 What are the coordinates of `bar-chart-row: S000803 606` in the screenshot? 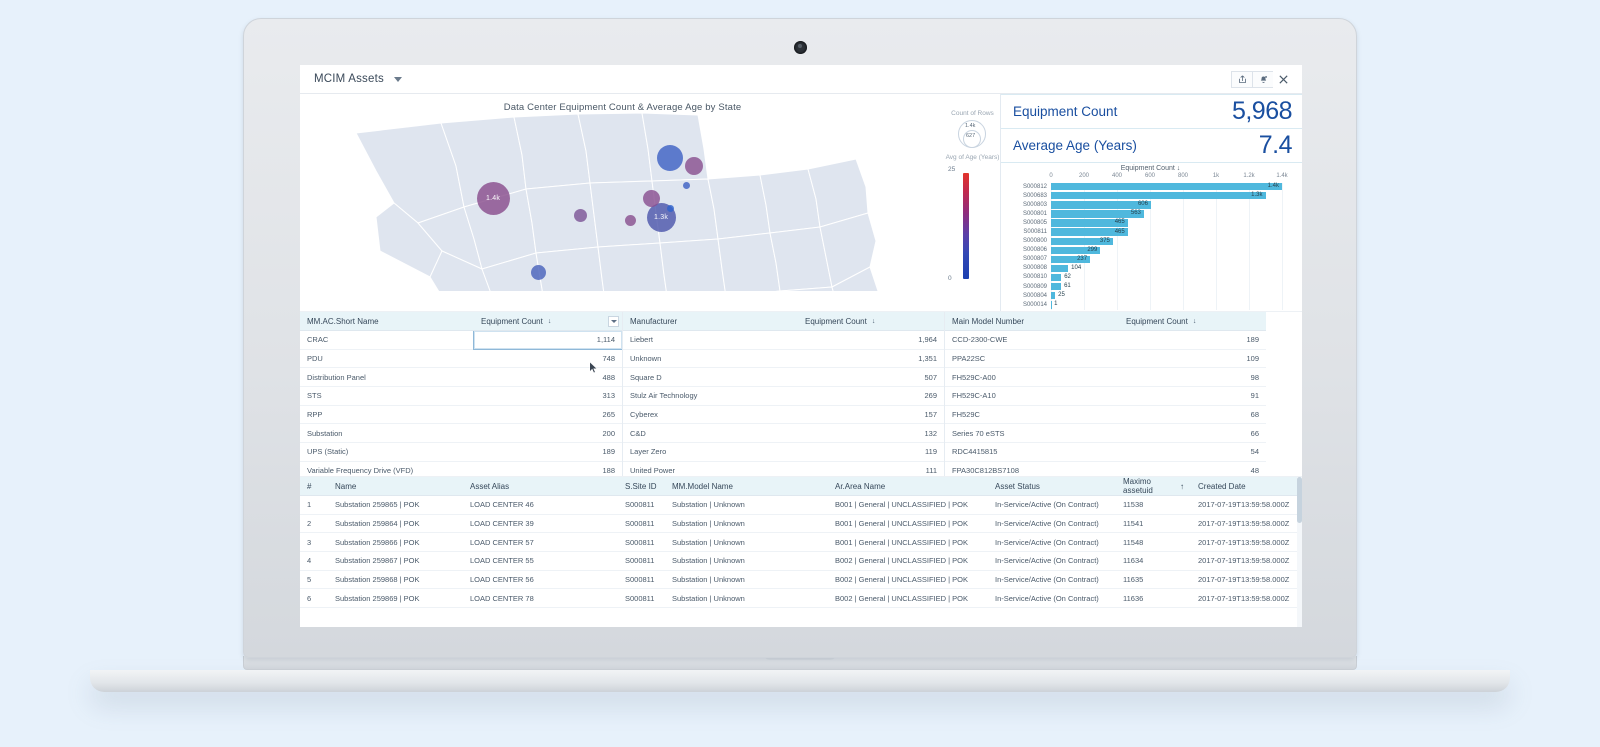 It's located at (1150, 204).